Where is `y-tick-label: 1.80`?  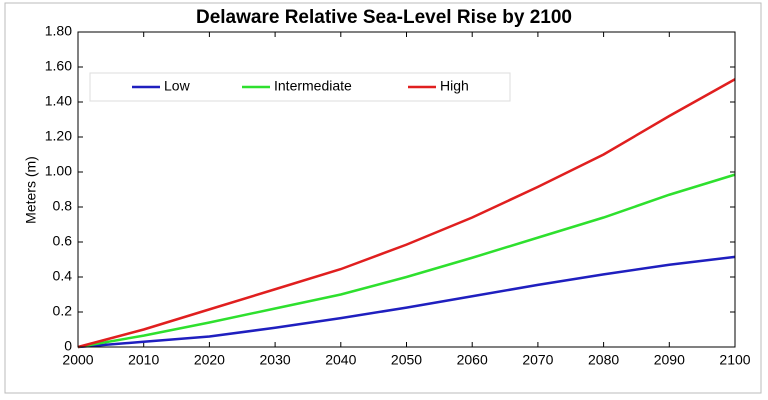 y-tick-label: 1.80 is located at coordinates (58, 31).